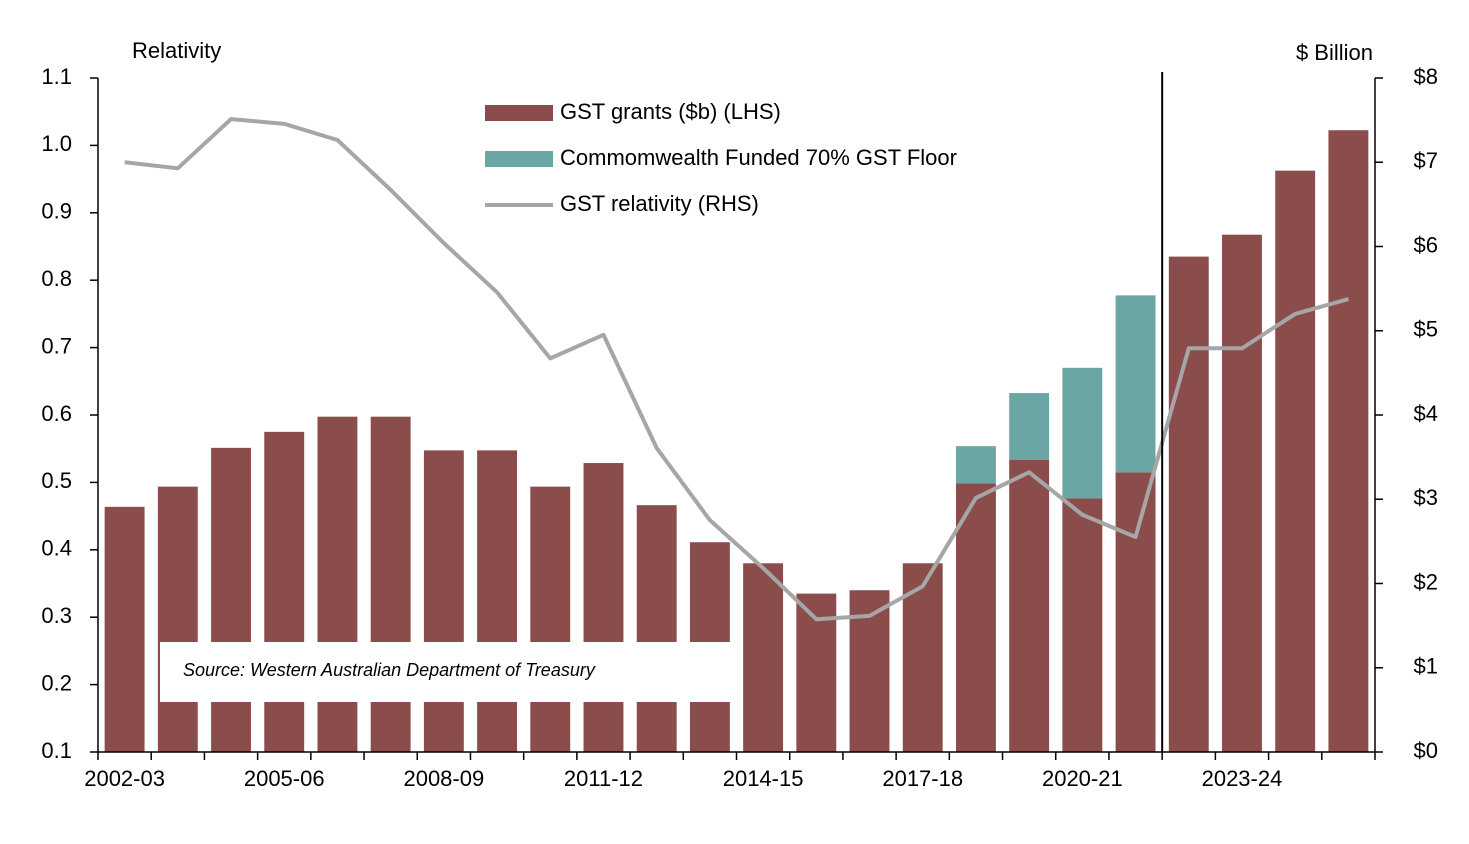  Describe the element at coordinates (56, 615) in the screenshot. I see `y-tick-label: 0.3` at that location.